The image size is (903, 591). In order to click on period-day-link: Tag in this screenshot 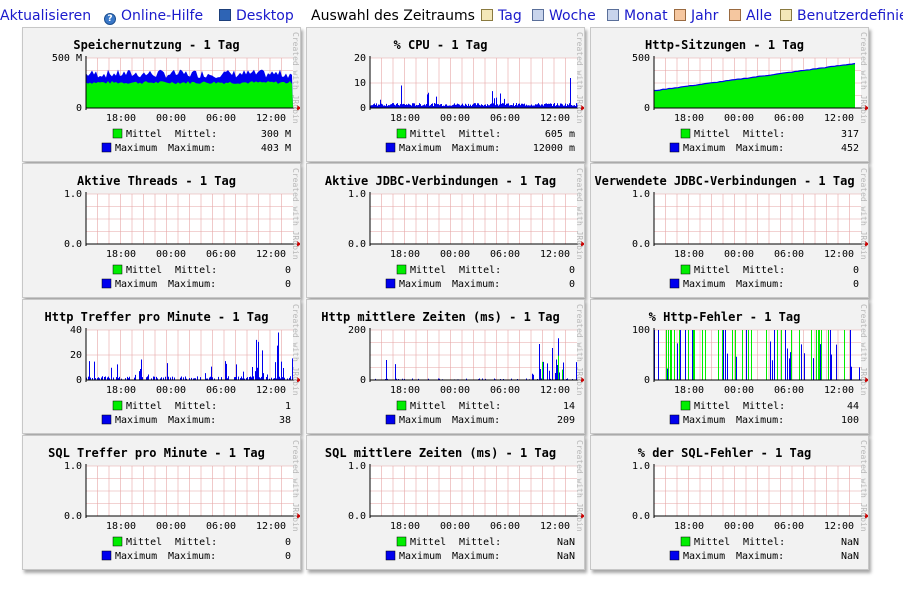, I will do `click(501, 16)`.